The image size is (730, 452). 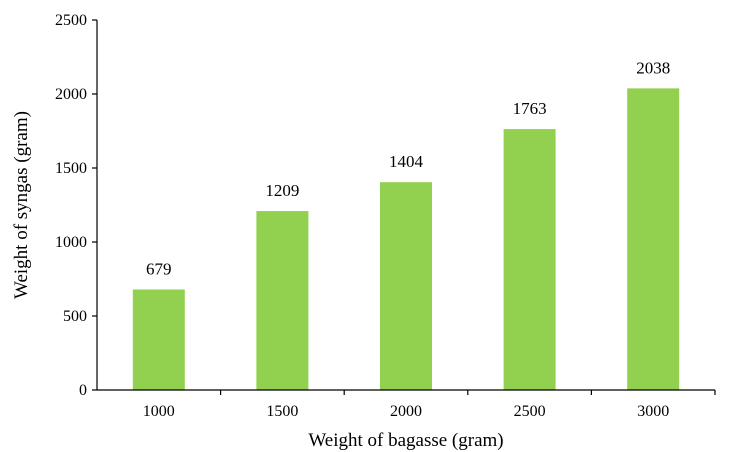 What do you see at coordinates (76, 205) in the screenshot?
I see `y-axis-ticks: 0 500 1000 1500 2000 2500` at bounding box center [76, 205].